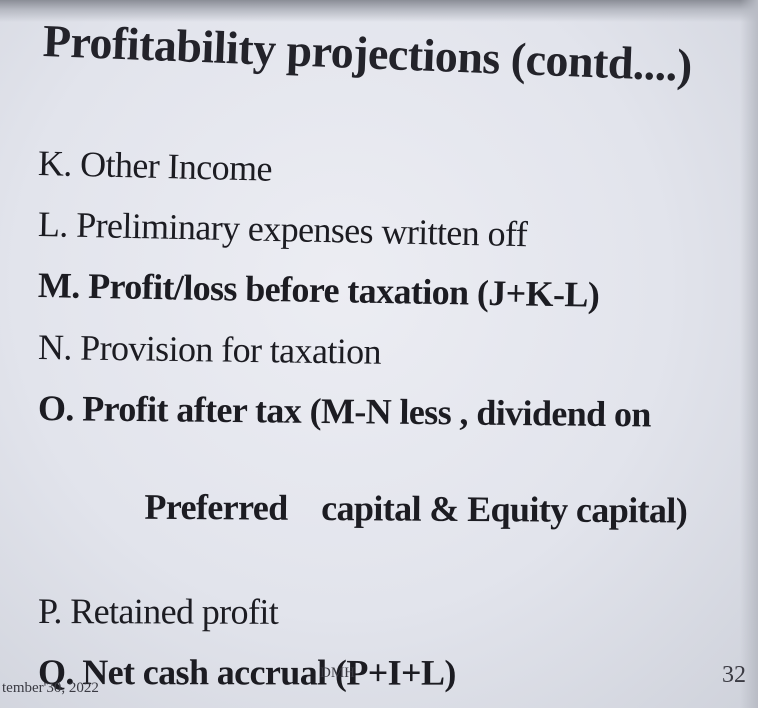 The height and width of the screenshot is (708, 758). Describe the element at coordinates (382, 172) in the screenshot. I see `list-item-k: K. Other Income` at that location.